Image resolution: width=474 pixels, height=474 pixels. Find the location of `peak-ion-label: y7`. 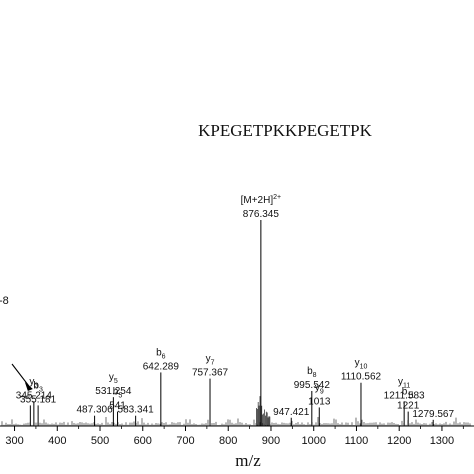

peak-ion-label: y7 is located at coordinates (210, 360).